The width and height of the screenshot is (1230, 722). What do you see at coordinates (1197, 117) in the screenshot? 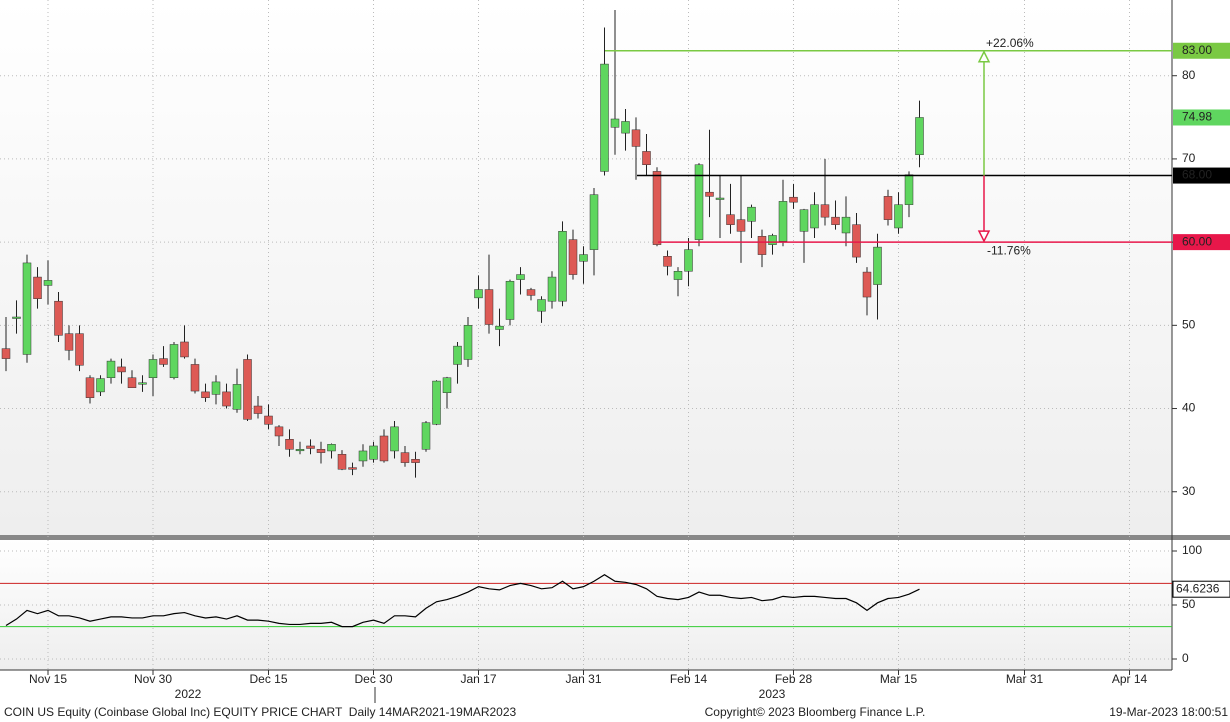
I see `last-price-label: 74.98` at bounding box center [1197, 117].